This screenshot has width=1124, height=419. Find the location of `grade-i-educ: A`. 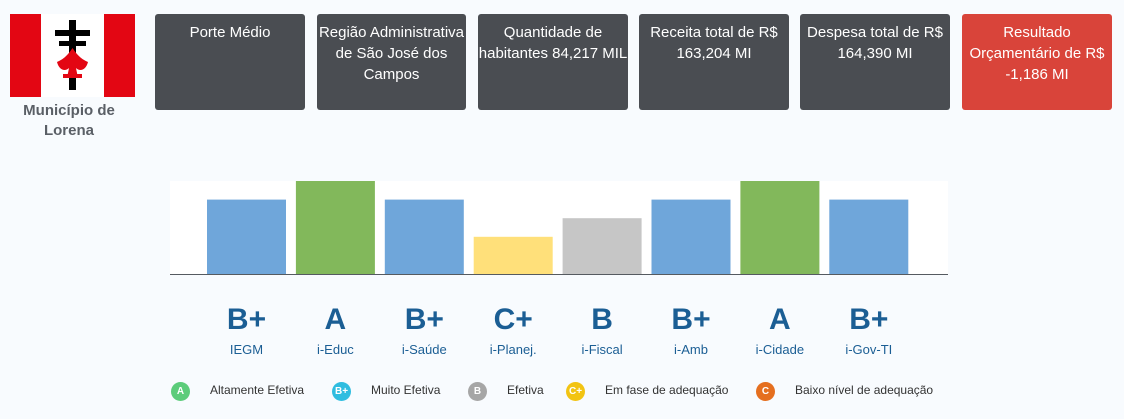

grade-i-educ: A is located at coordinates (335, 319).